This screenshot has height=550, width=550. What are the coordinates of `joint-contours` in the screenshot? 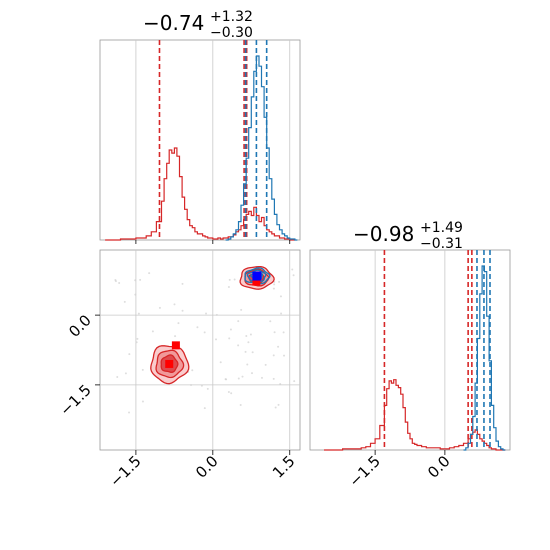 It's located at (205, 339).